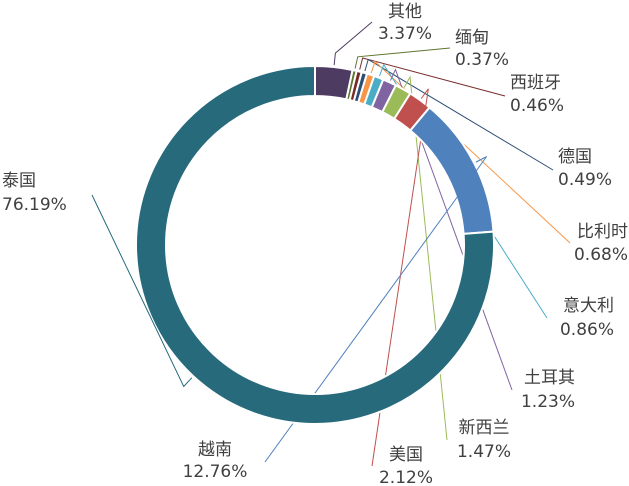 This screenshot has height=486, width=629. What do you see at coordinates (602, 232) in the screenshot?
I see `slice-label: 比利时` at bounding box center [602, 232].